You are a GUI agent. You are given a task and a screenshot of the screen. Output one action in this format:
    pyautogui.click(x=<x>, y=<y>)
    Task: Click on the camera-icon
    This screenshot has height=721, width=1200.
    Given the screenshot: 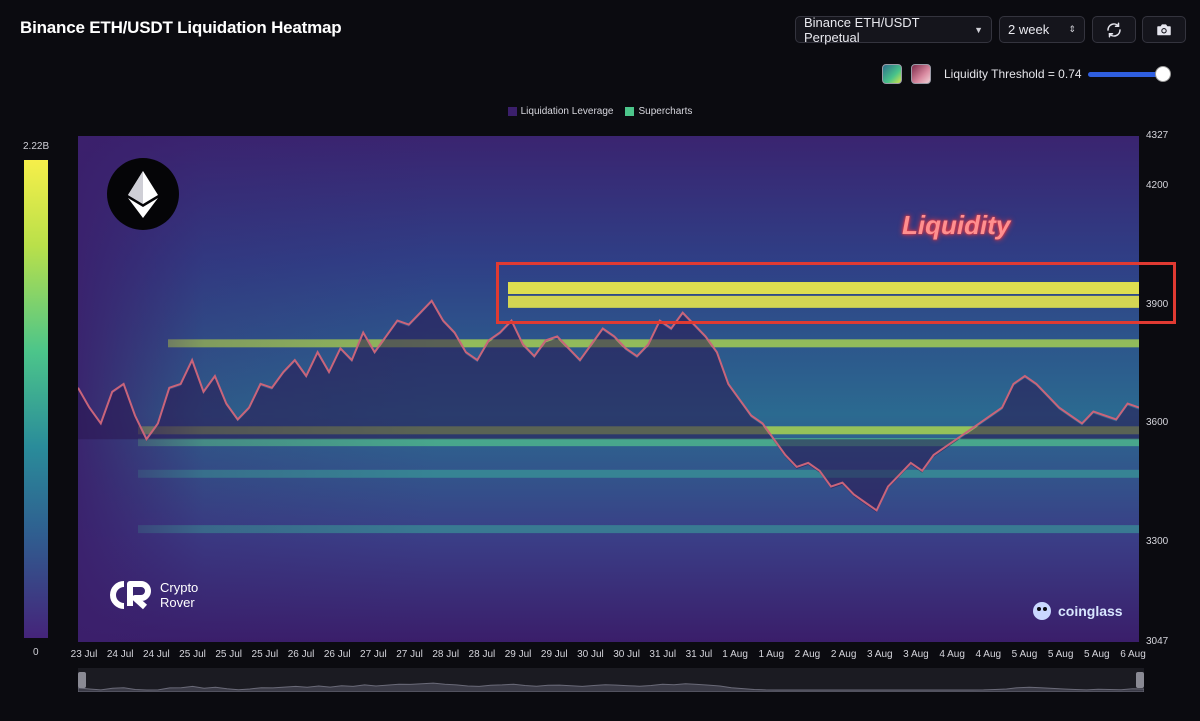 What is the action you would take?
    pyautogui.click(x=1164, y=29)
    